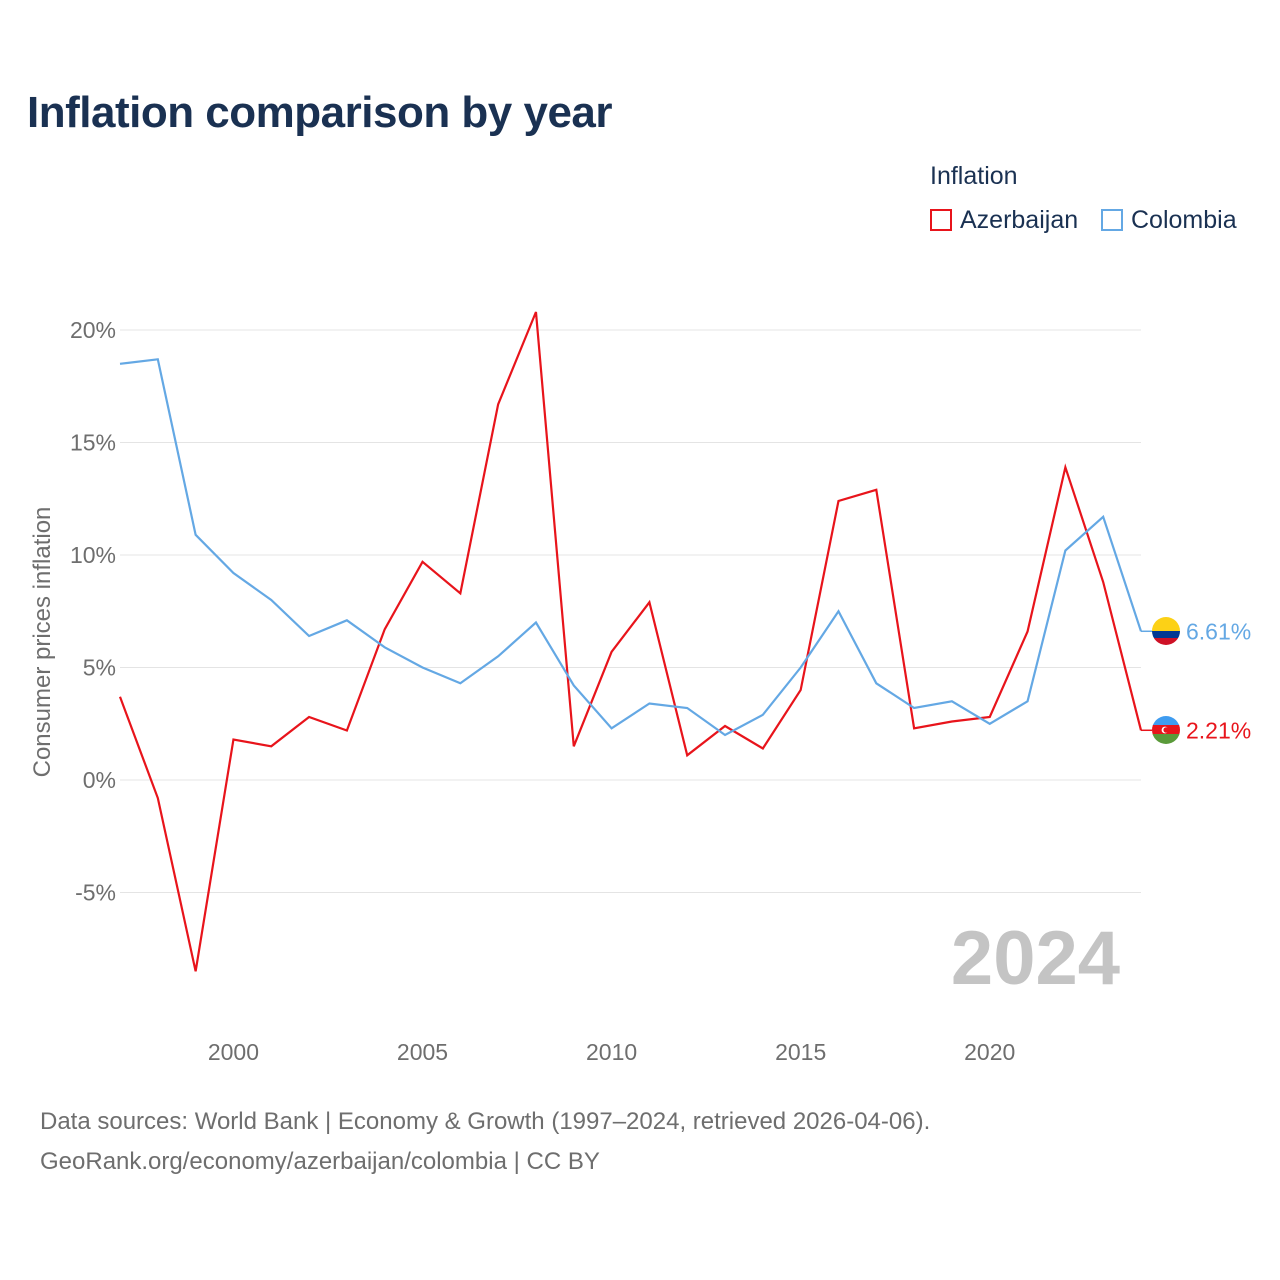 The image size is (1280, 1280). What do you see at coordinates (1184, 219) in the screenshot?
I see `legend-label-colombia: Colombia` at bounding box center [1184, 219].